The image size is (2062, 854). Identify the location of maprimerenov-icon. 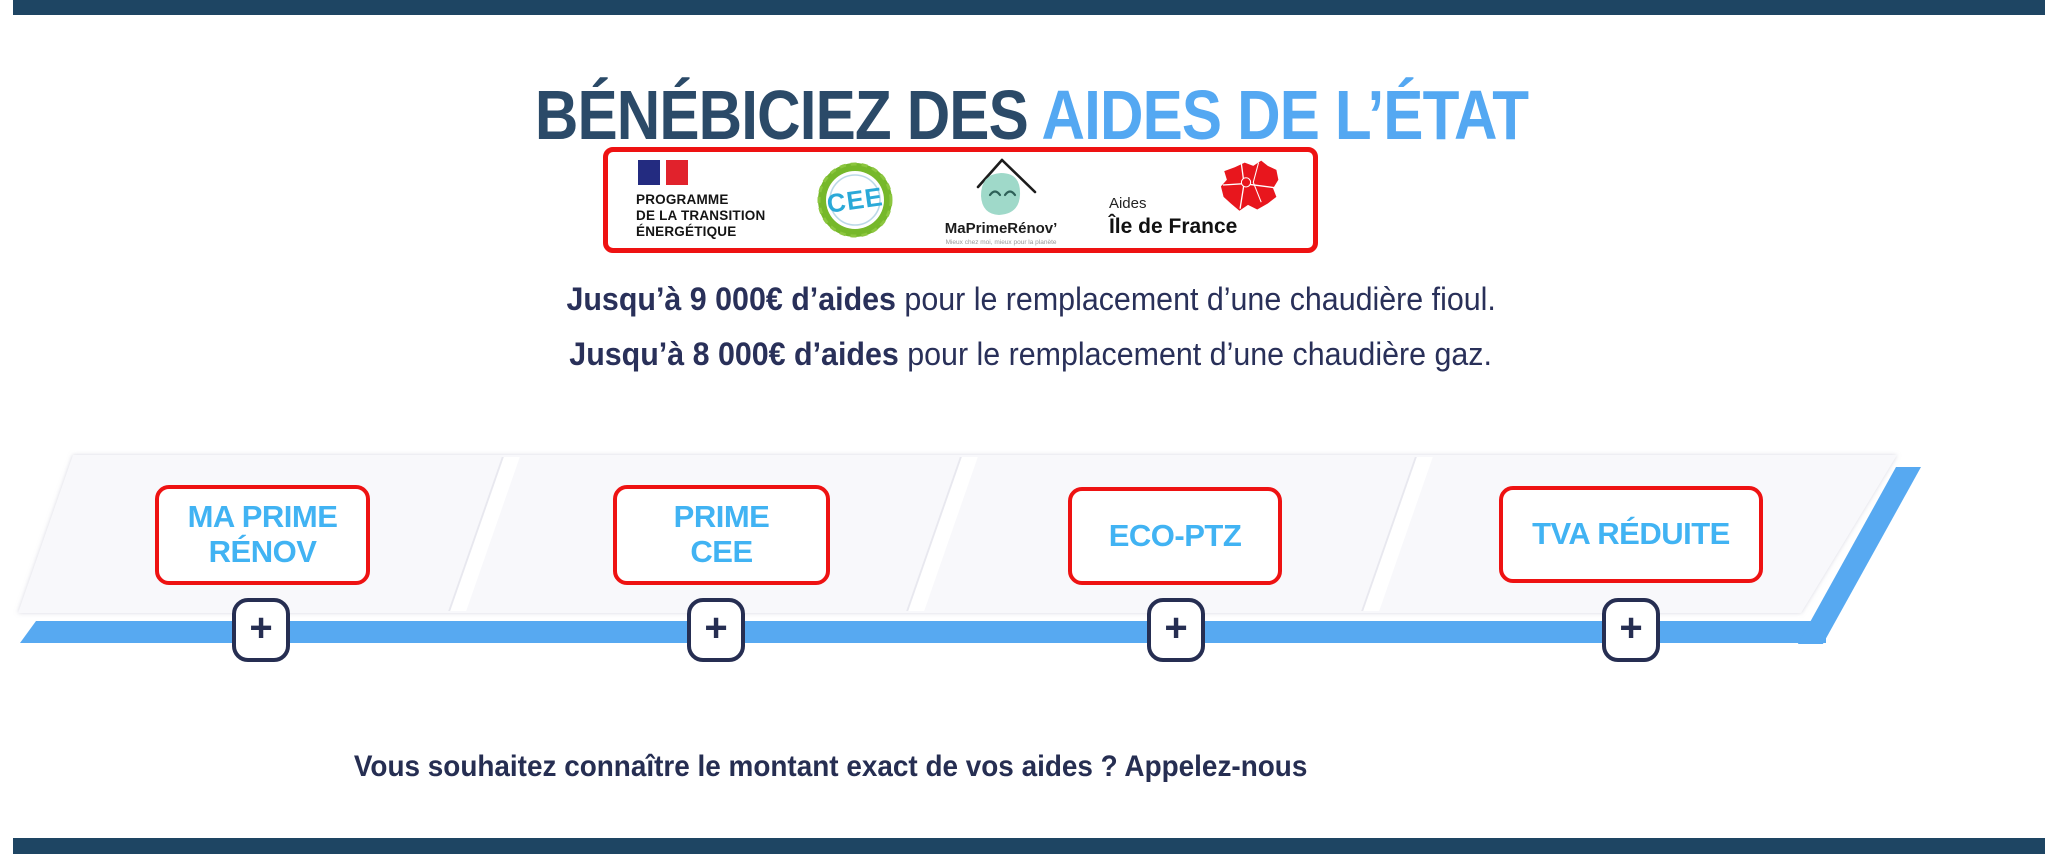
(1006, 186).